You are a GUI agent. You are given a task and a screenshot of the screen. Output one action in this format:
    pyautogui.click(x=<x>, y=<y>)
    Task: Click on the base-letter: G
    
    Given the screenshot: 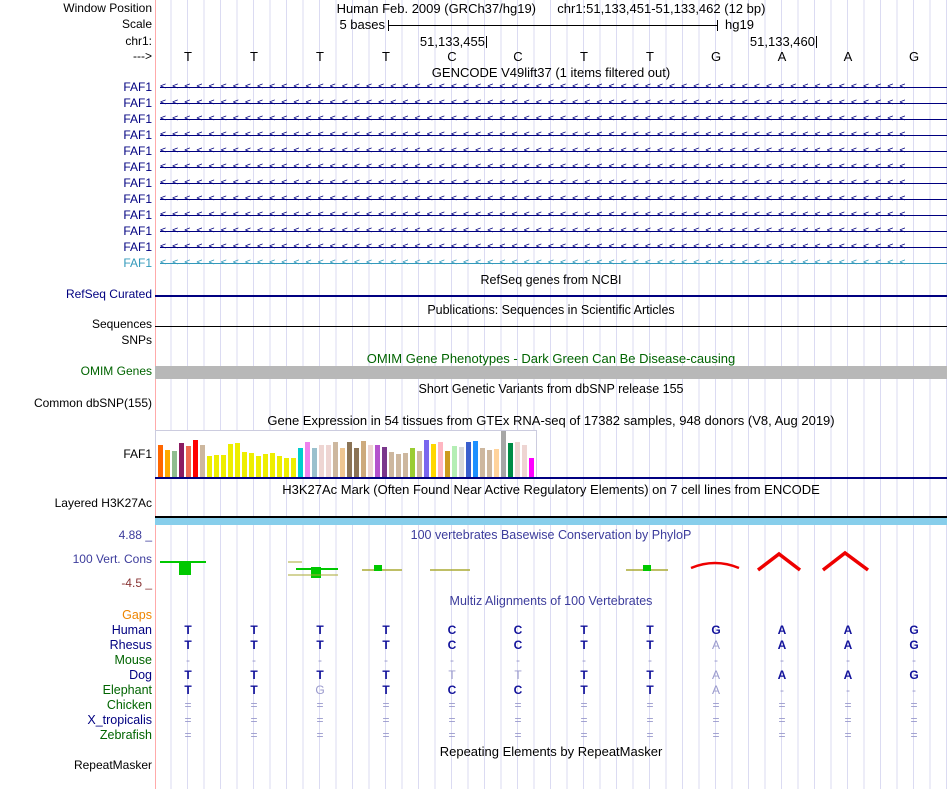 What is the action you would take?
    pyautogui.click(x=914, y=56)
    